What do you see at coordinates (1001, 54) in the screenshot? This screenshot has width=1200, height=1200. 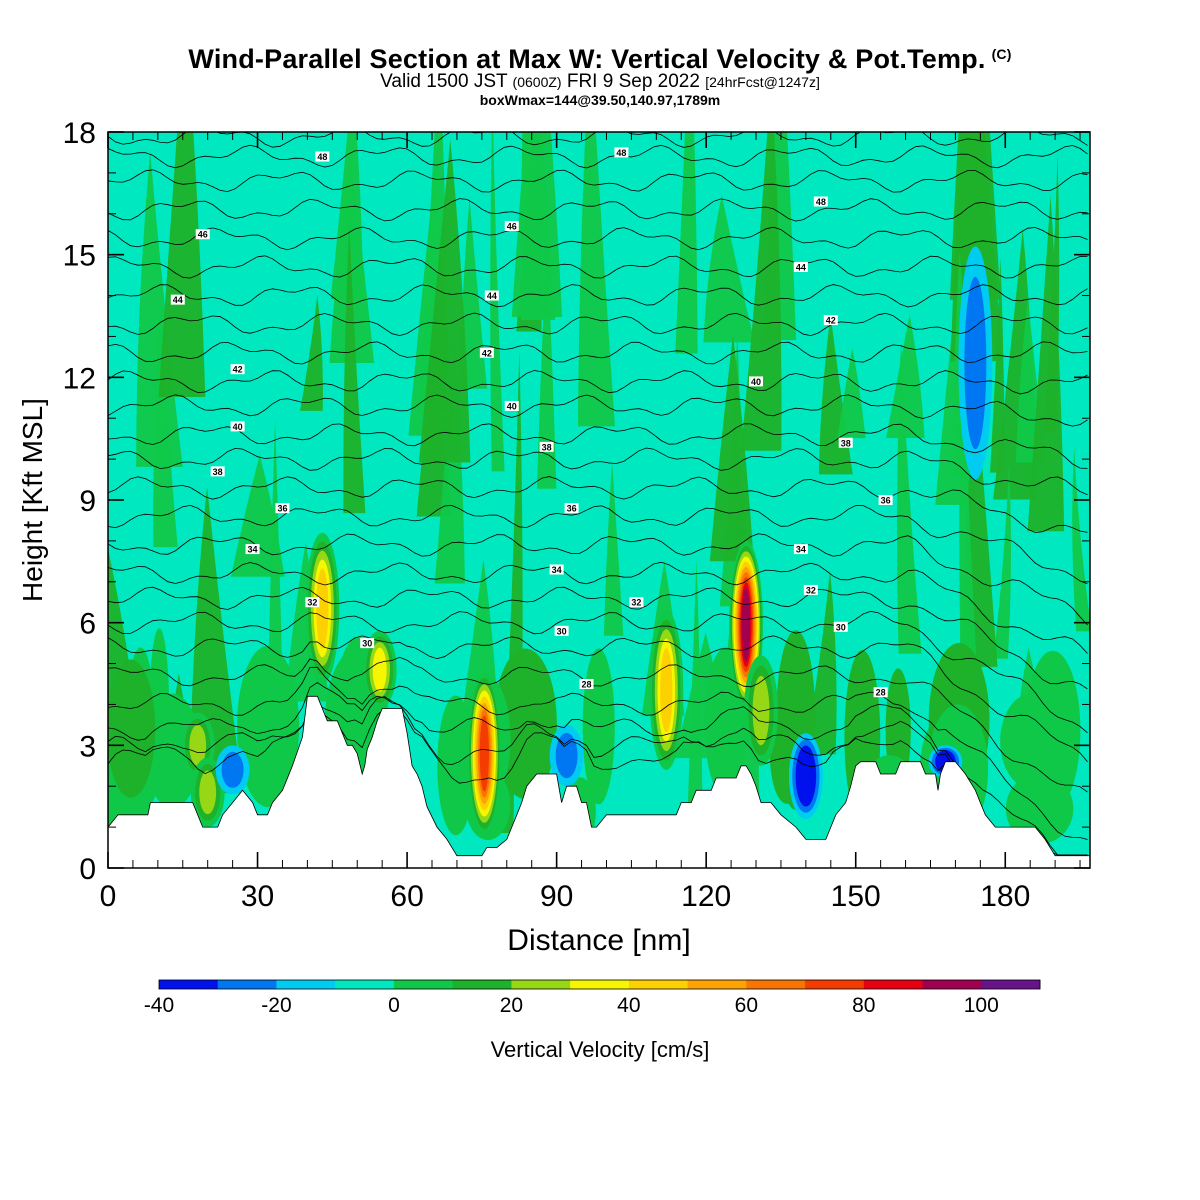 I see `copyright-mark: (C)` at bounding box center [1001, 54].